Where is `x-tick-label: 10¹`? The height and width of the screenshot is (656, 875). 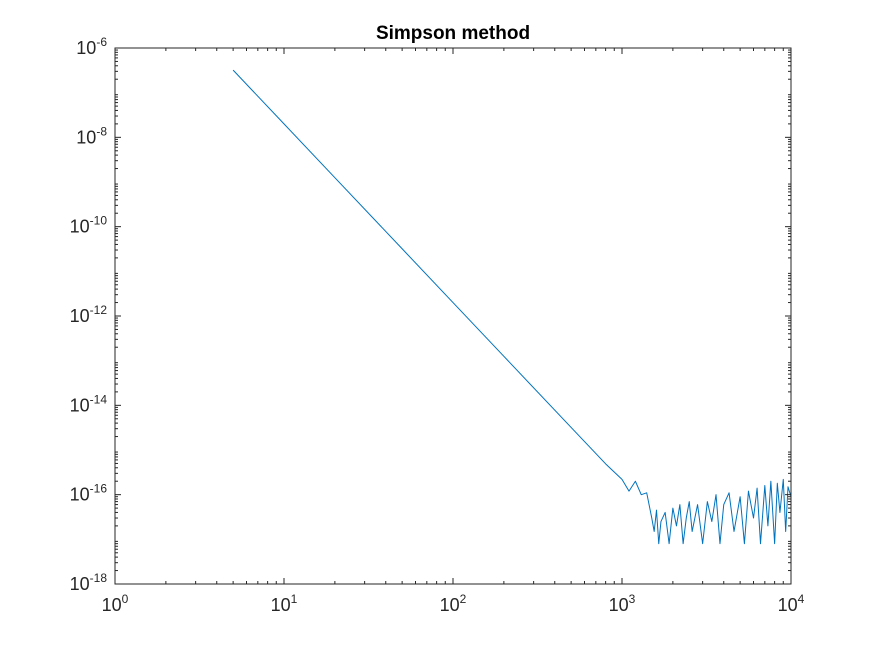 x-tick-label: 10¹ is located at coordinates (284, 603).